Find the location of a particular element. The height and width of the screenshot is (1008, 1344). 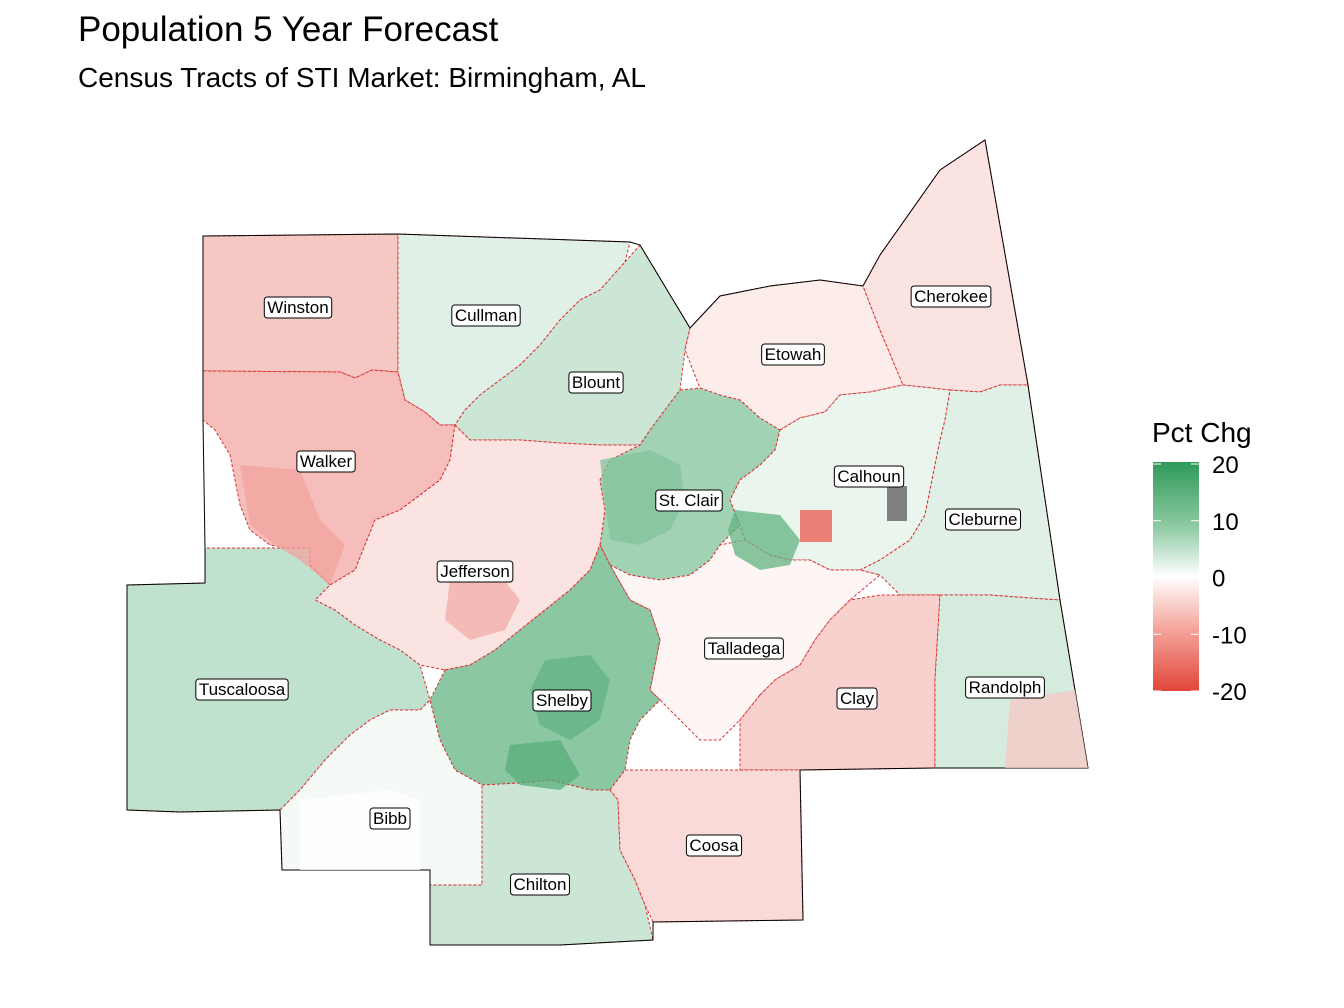

county-label-text: Etowah is located at coordinates (793, 354).